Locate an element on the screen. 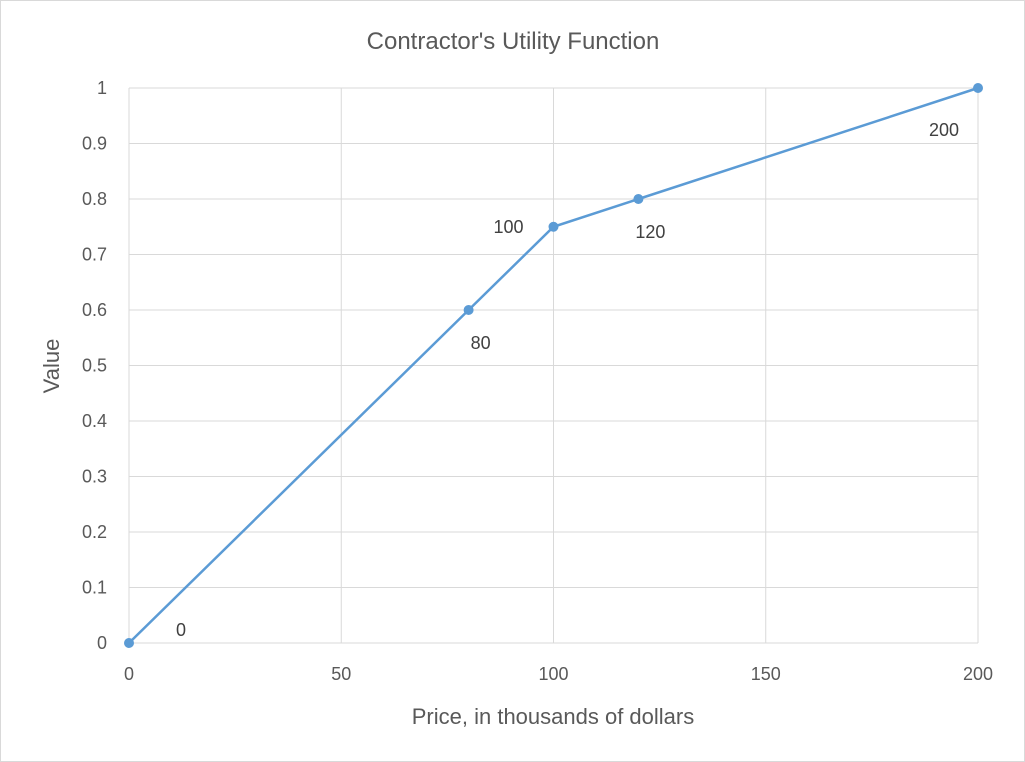 The image size is (1025, 762). data-label: 120 is located at coordinates (650, 232).